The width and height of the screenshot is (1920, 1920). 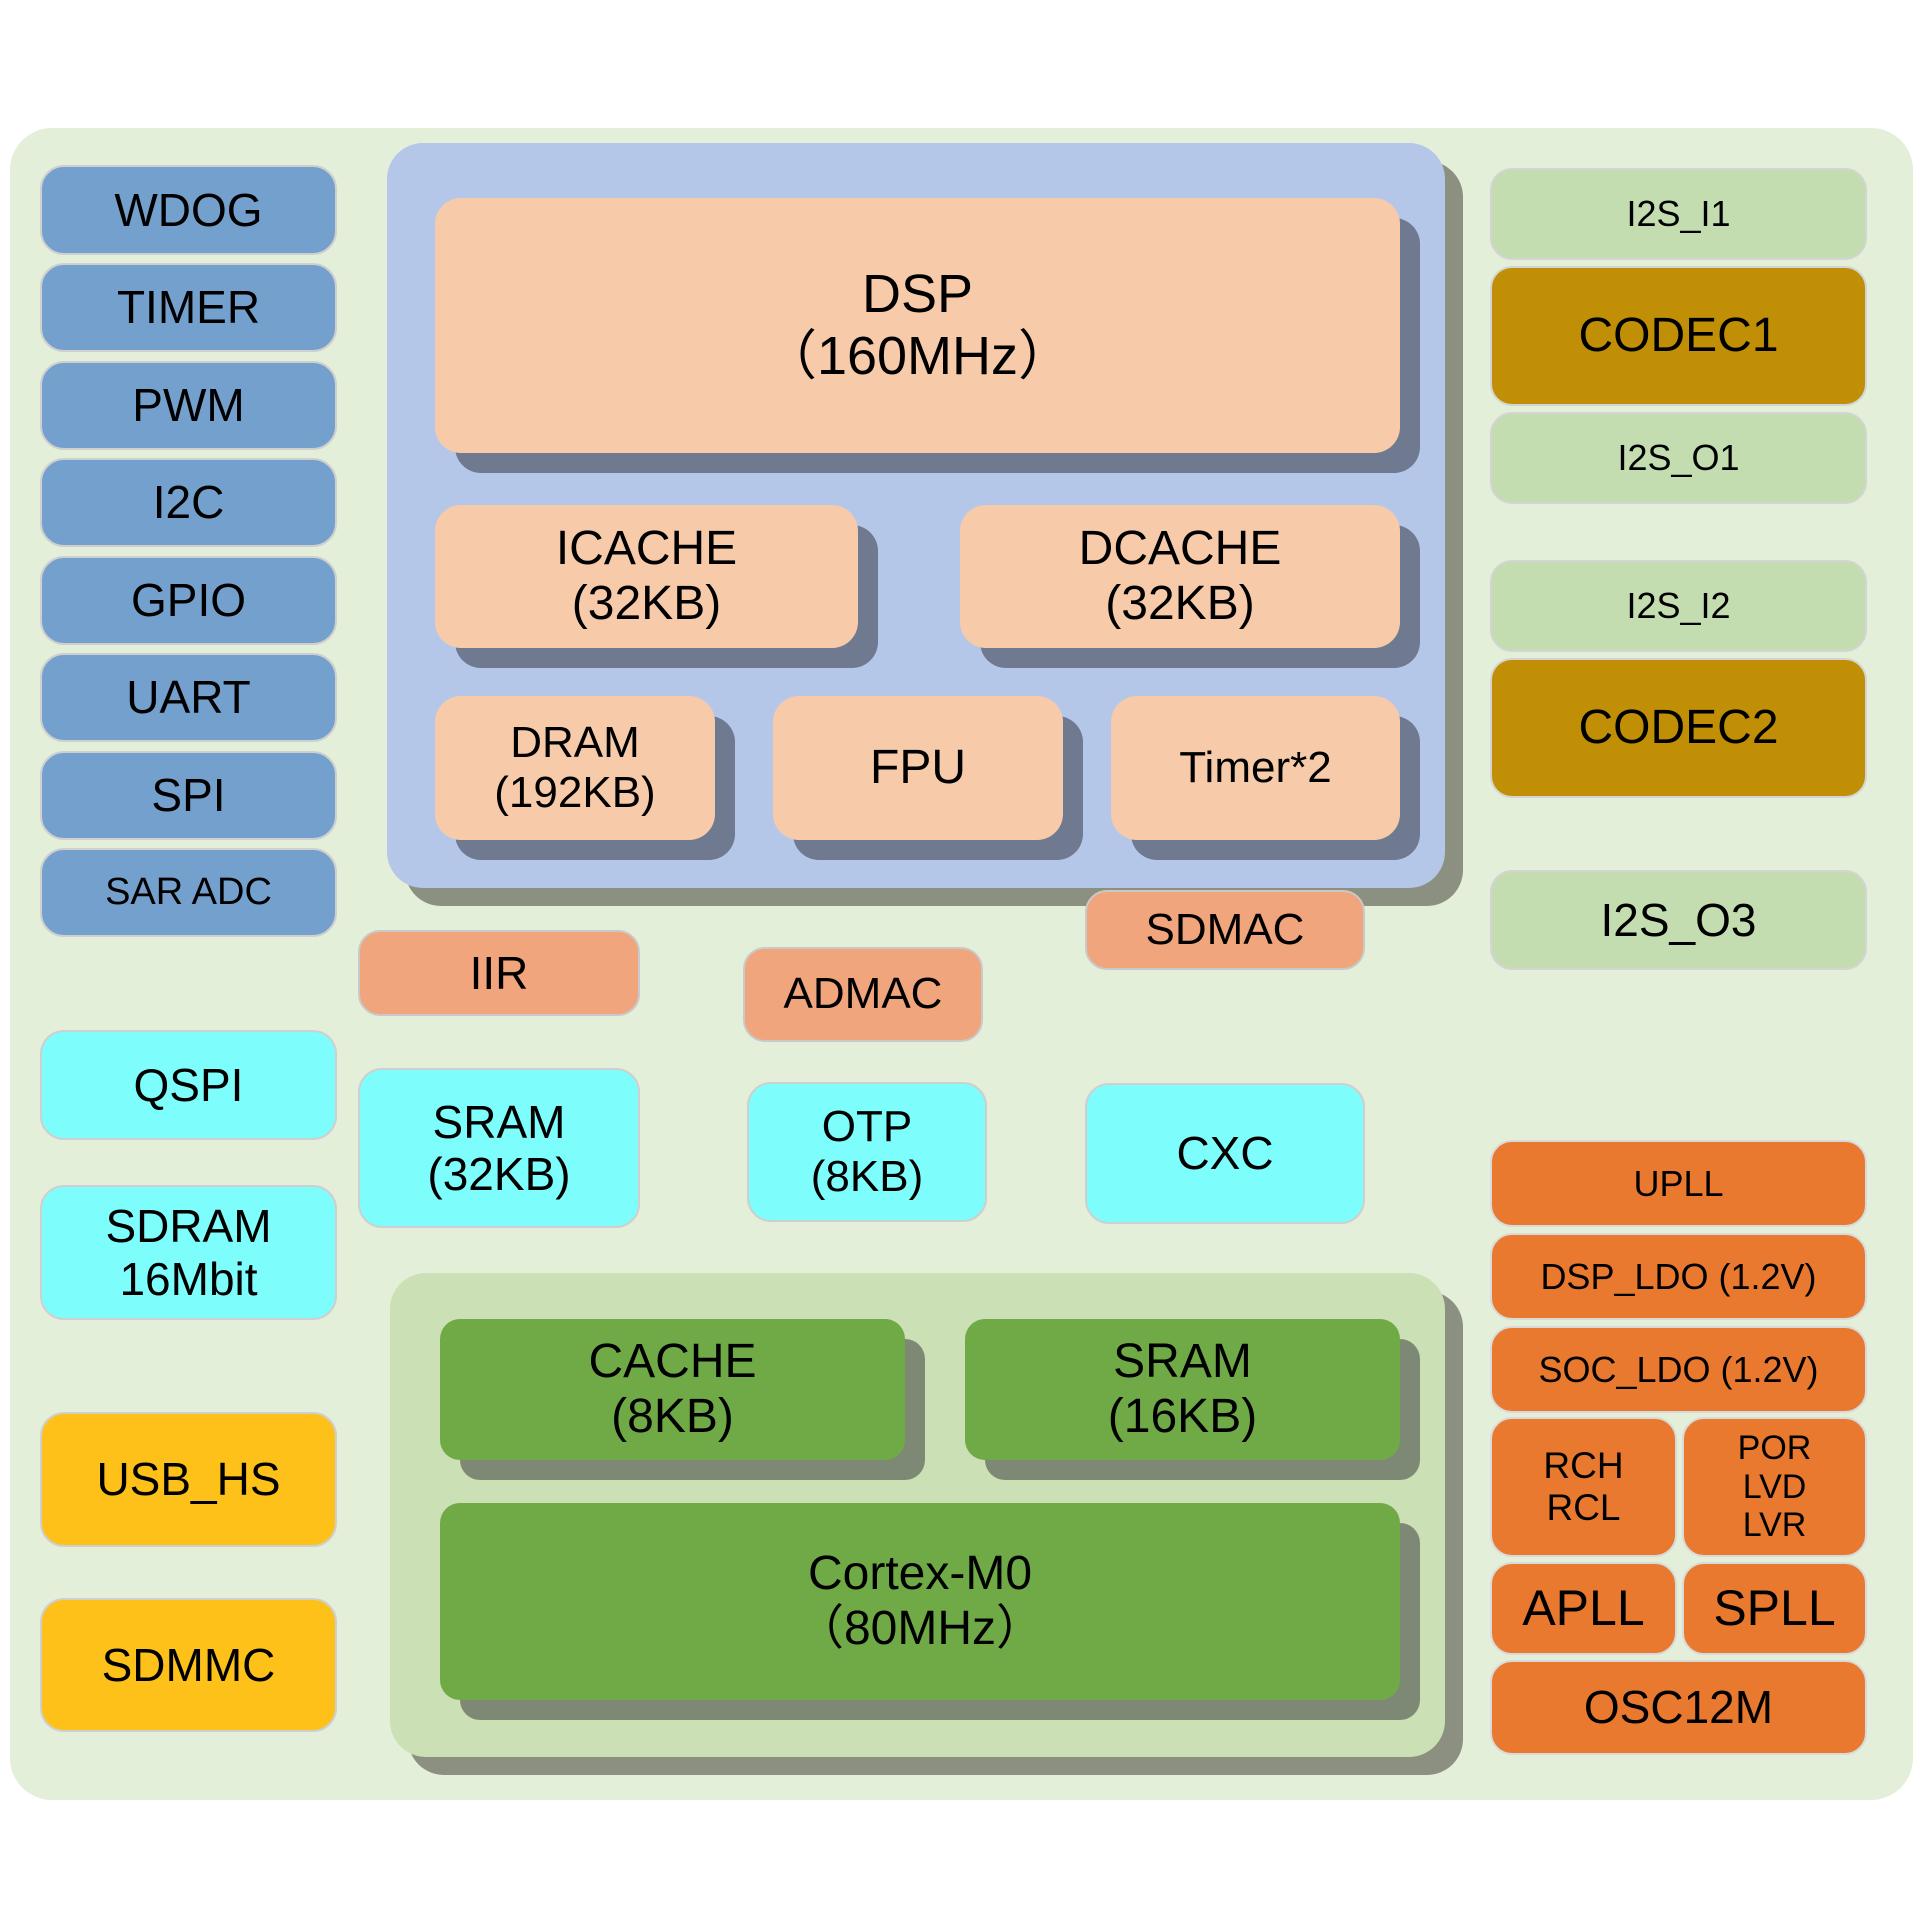 I want to click on uart-label: UART, so click(x=188, y=697).